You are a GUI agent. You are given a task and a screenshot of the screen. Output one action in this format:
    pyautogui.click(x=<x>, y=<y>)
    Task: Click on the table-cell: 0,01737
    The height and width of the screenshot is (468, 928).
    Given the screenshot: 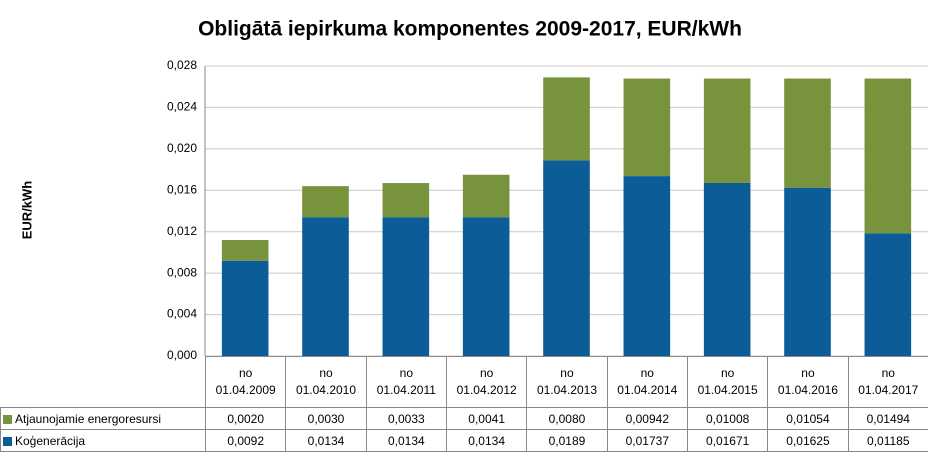 What is the action you would take?
    pyautogui.click(x=647, y=440)
    